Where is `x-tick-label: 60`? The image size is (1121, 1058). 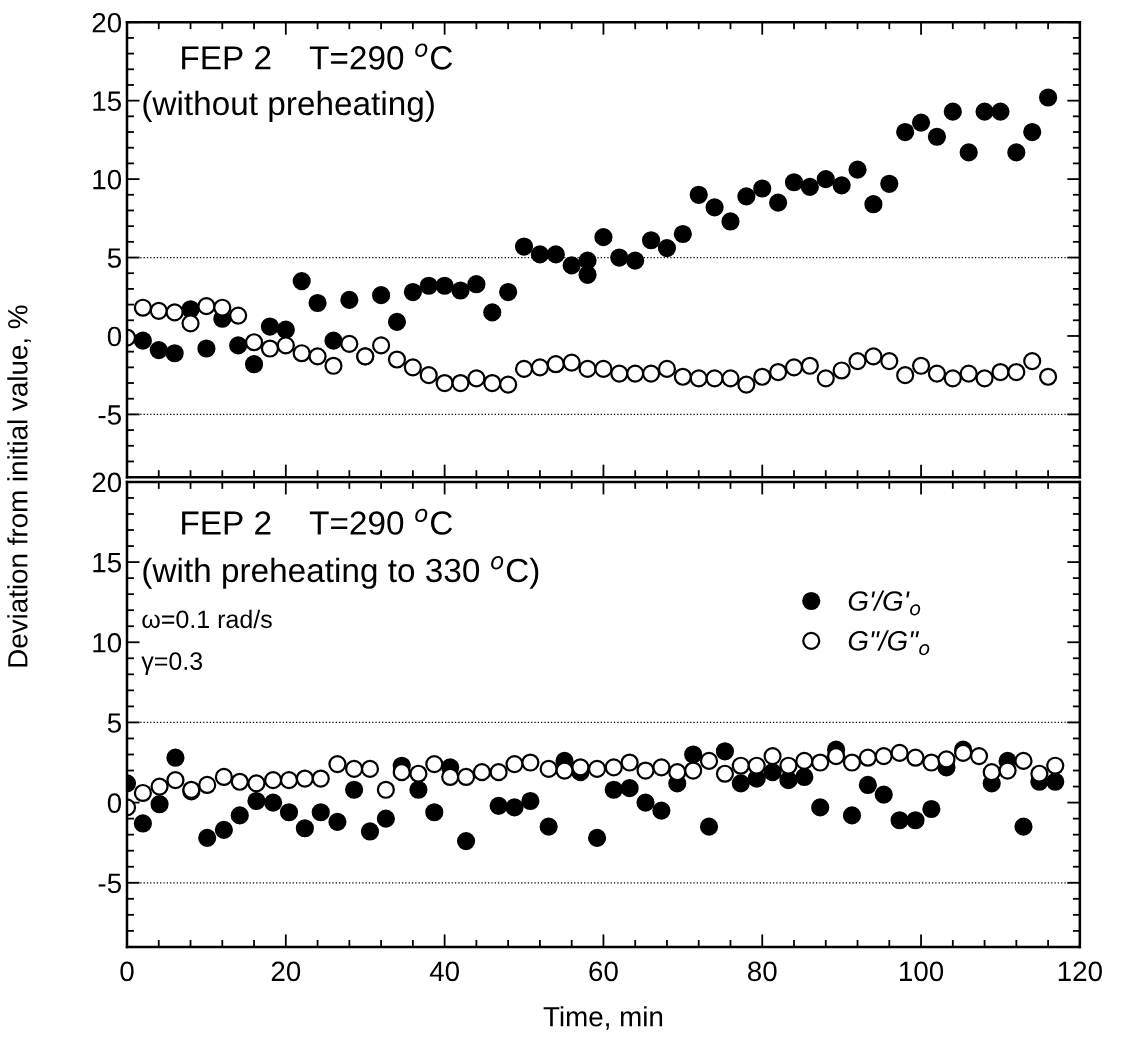 x-tick-label: 60 is located at coordinates (603, 971).